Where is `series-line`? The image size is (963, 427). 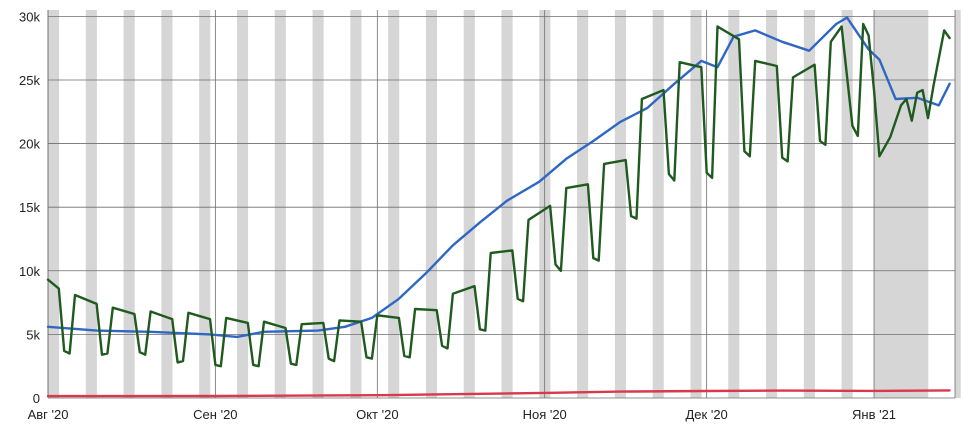 series-line is located at coordinates (498, 393).